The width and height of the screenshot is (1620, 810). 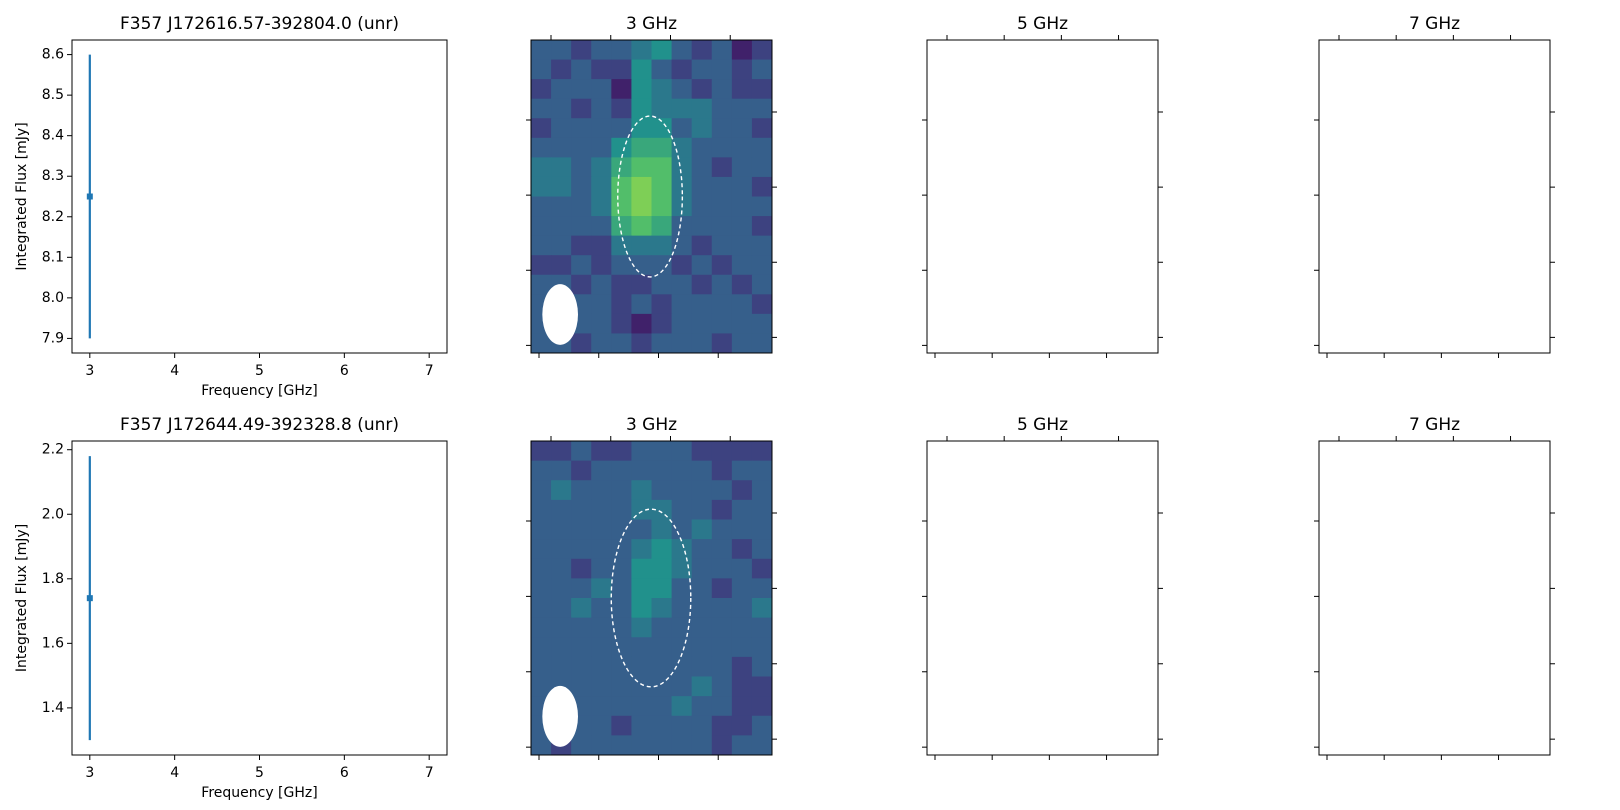 What do you see at coordinates (53, 708) in the screenshot?
I see `y-tick-label: 1.4` at bounding box center [53, 708].